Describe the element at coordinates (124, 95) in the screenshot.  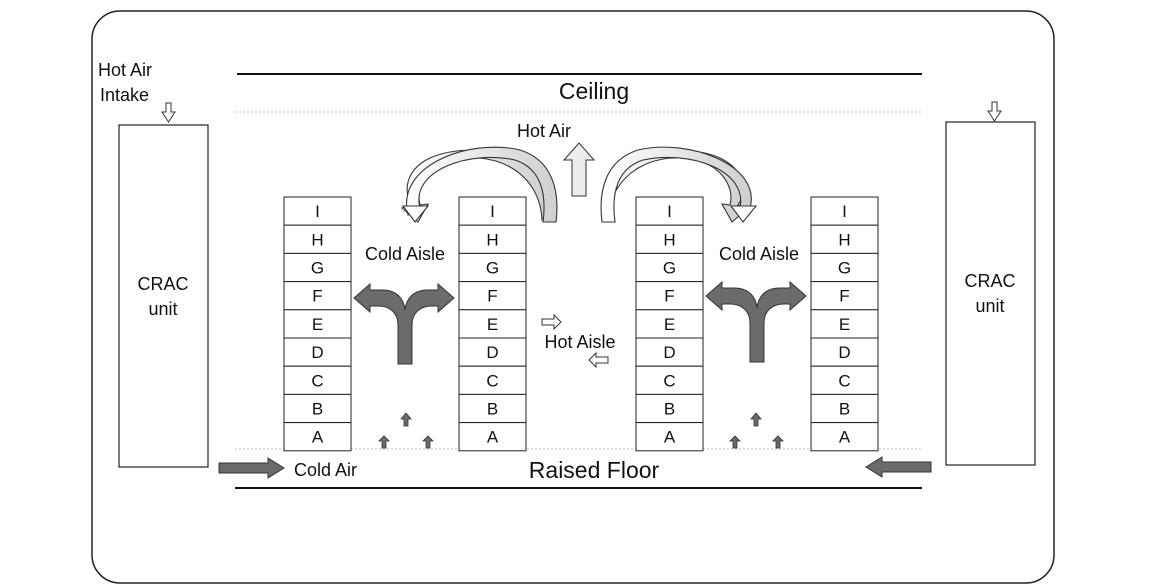
I see `hot-air-intake-label-line2: Intake` at that location.